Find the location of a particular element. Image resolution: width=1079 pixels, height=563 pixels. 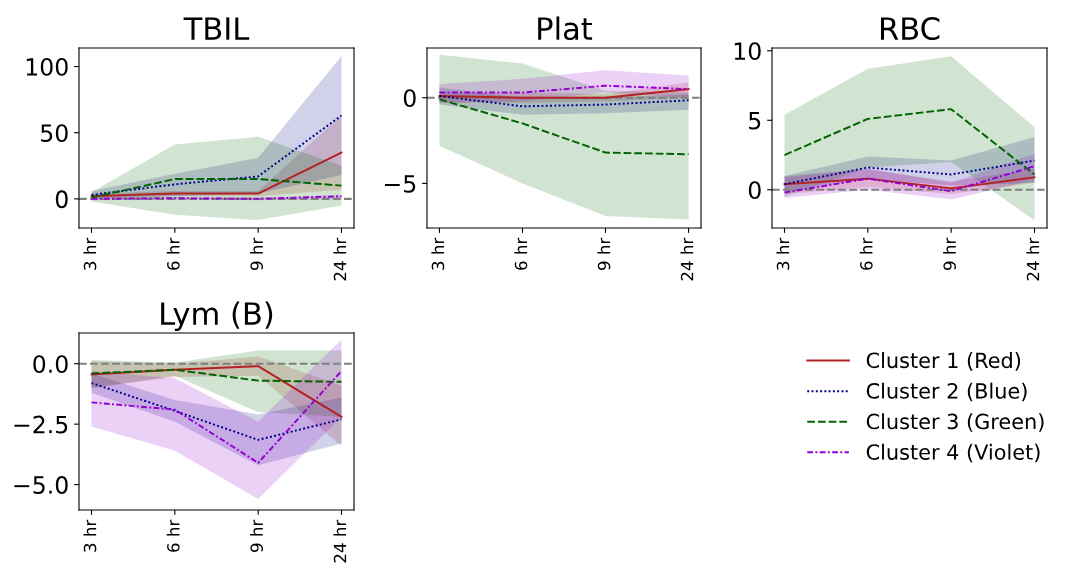

legend-label: Cluster 1 (Red) is located at coordinates (943, 361).